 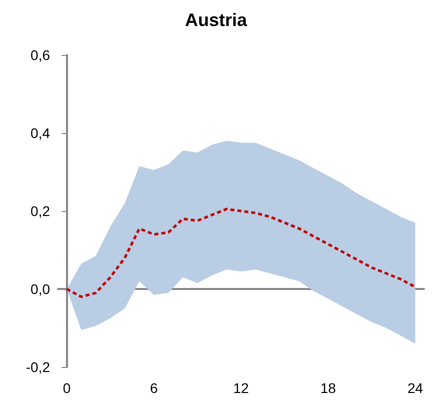 I want to click on x-tick-label: 0, so click(x=66, y=388).